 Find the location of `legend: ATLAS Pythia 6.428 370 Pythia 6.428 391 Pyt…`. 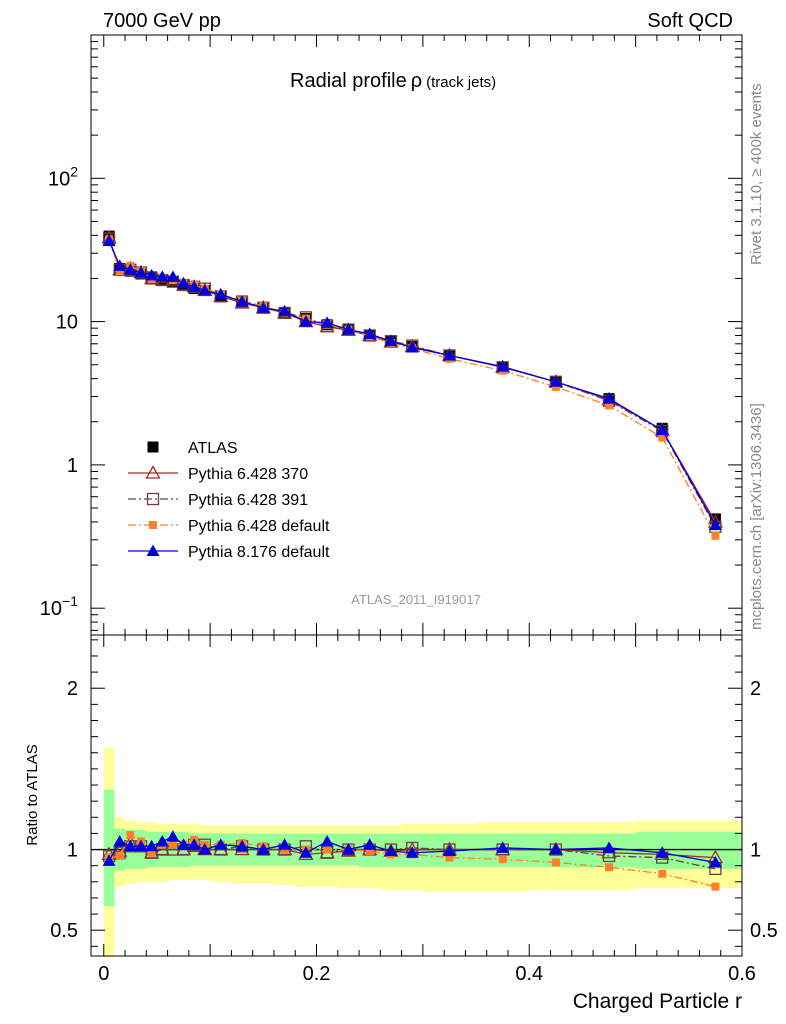

legend: ATLAS Pythia 6.428 370 Pythia 6.428 391 Pyt… is located at coordinates (229, 500).